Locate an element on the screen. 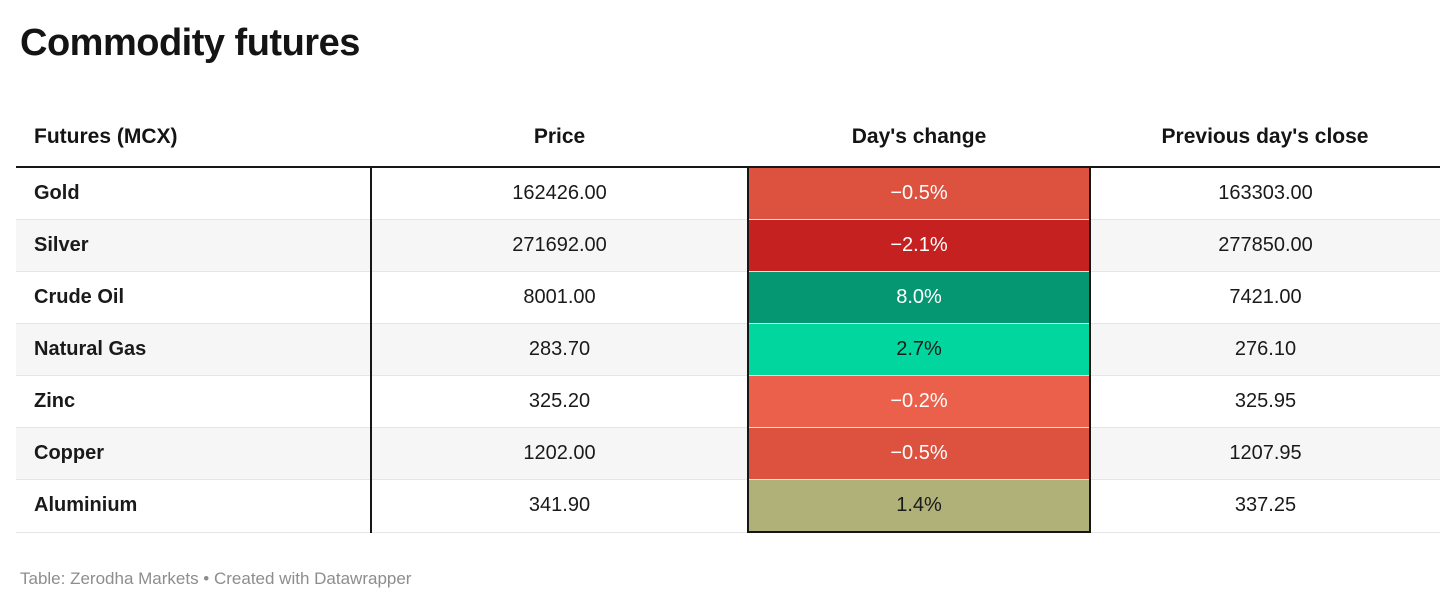  futures-name-cell: Silver is located at coordinates (193, 245).